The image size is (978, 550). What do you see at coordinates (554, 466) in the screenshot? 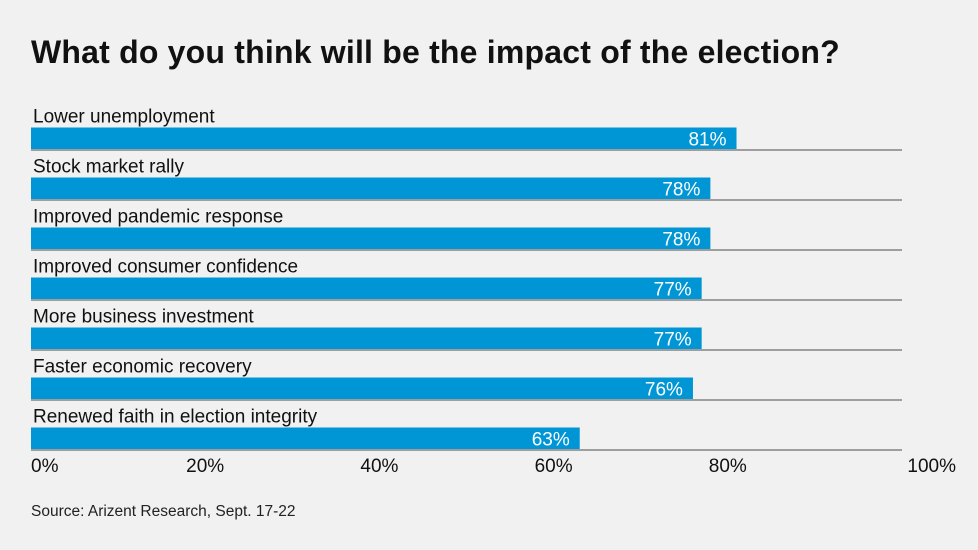
I see `x-tick-label: 60%` at bounding box center [554, 466].